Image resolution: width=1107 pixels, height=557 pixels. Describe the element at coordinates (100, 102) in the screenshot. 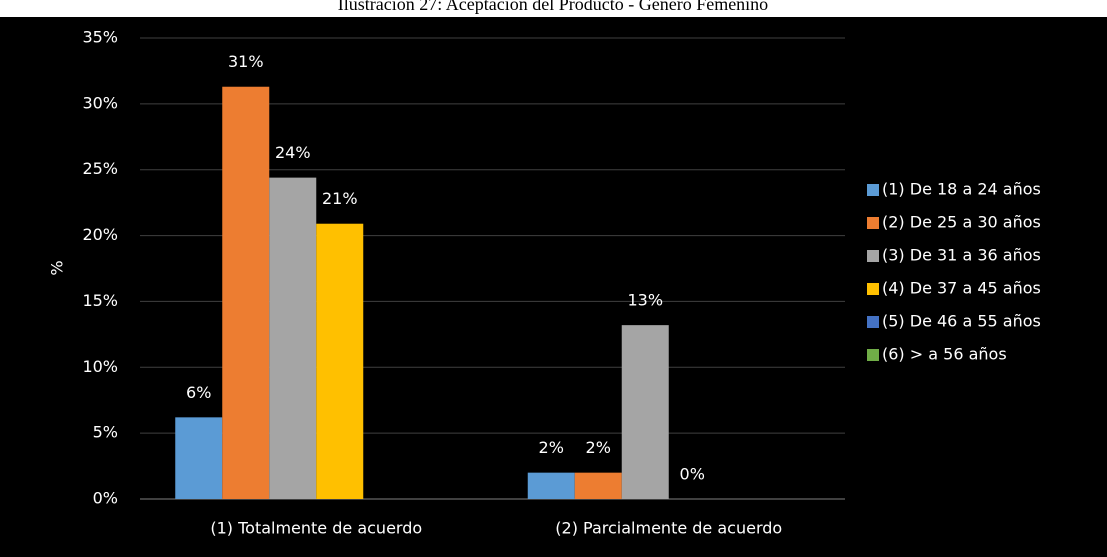

I see `y-tick-label: 30%` at that location.